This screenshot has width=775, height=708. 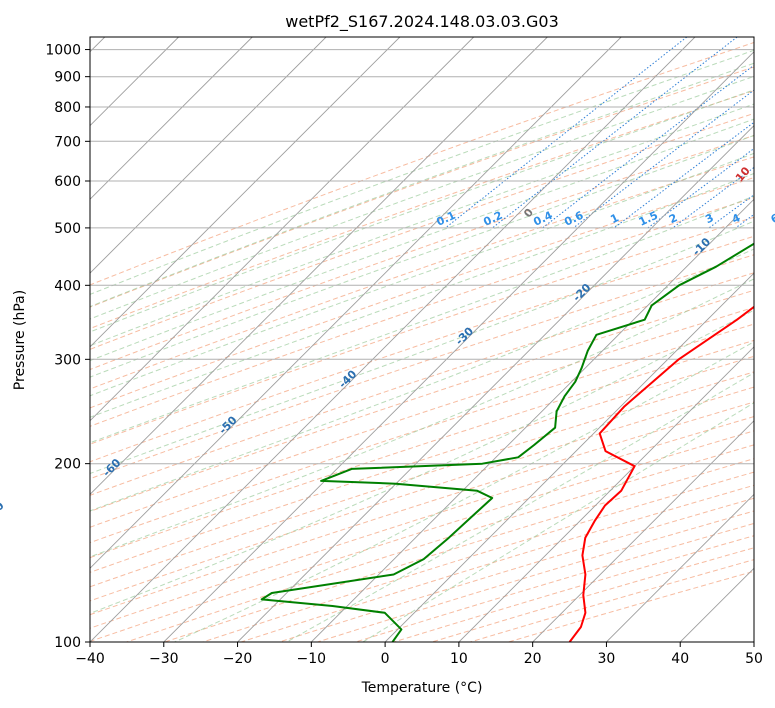 What do you see at coordinates (459, 659) in the screenshot?
I see `x-tick-label: 10` at bounding box center [459, 659].